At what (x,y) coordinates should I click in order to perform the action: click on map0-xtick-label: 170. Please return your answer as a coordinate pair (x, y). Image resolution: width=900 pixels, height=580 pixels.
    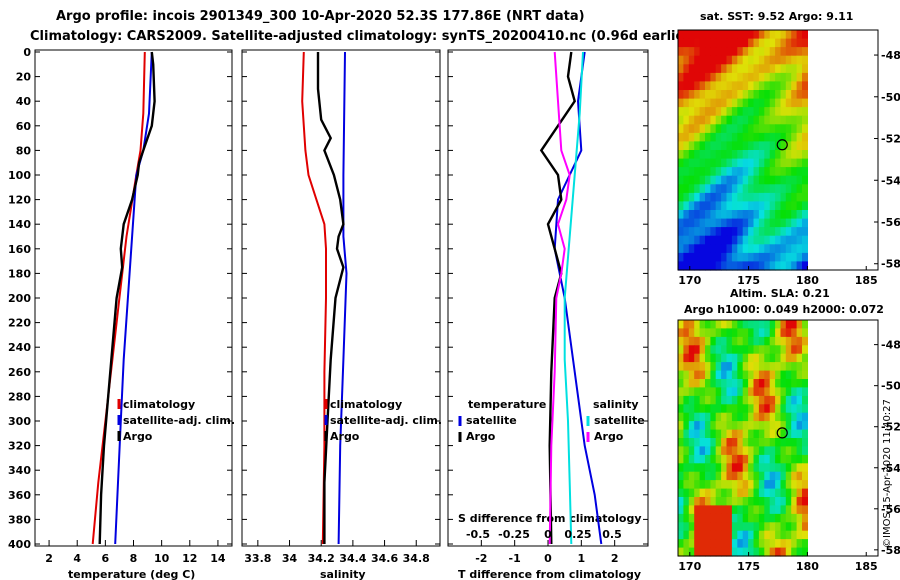
    Looking at the image, I should click on (689, 280).